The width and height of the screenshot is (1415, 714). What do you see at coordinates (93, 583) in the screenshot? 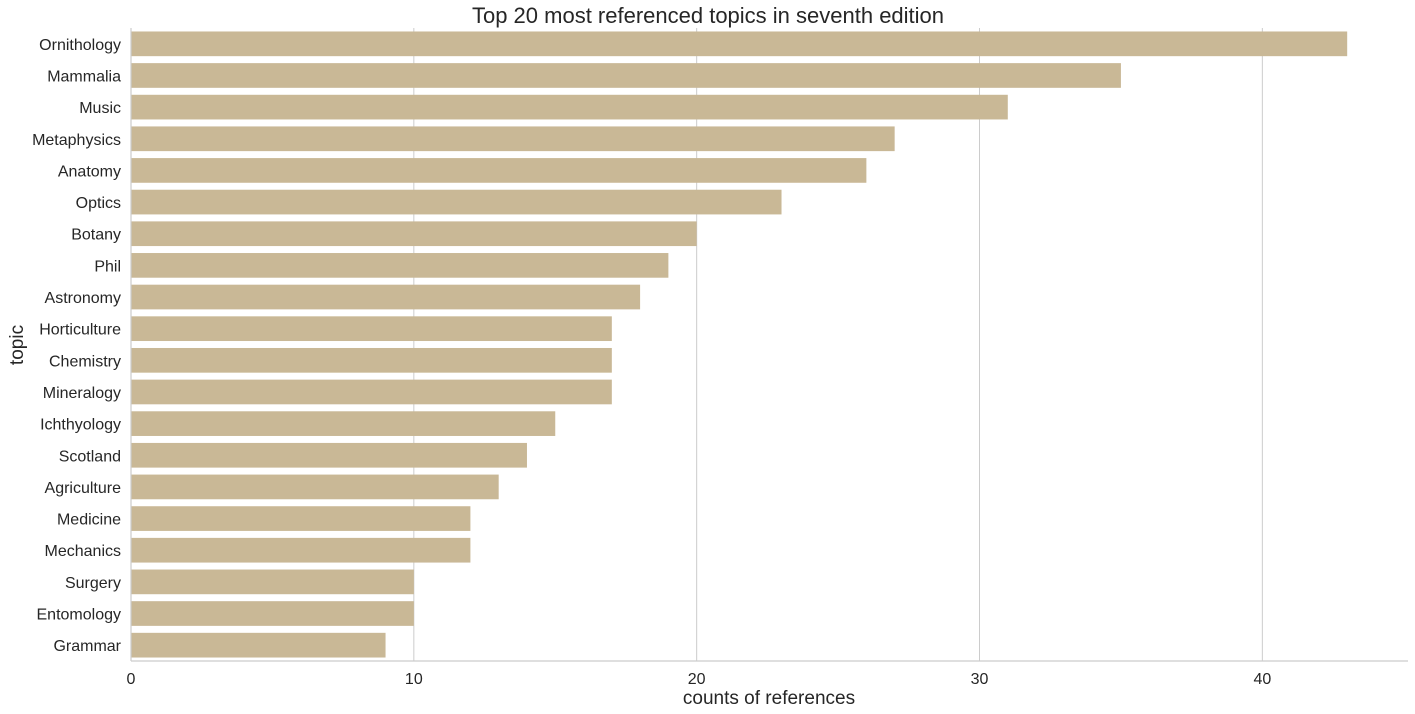
I see `y-tick-label: Surgery` at bounding box center [93, 583].